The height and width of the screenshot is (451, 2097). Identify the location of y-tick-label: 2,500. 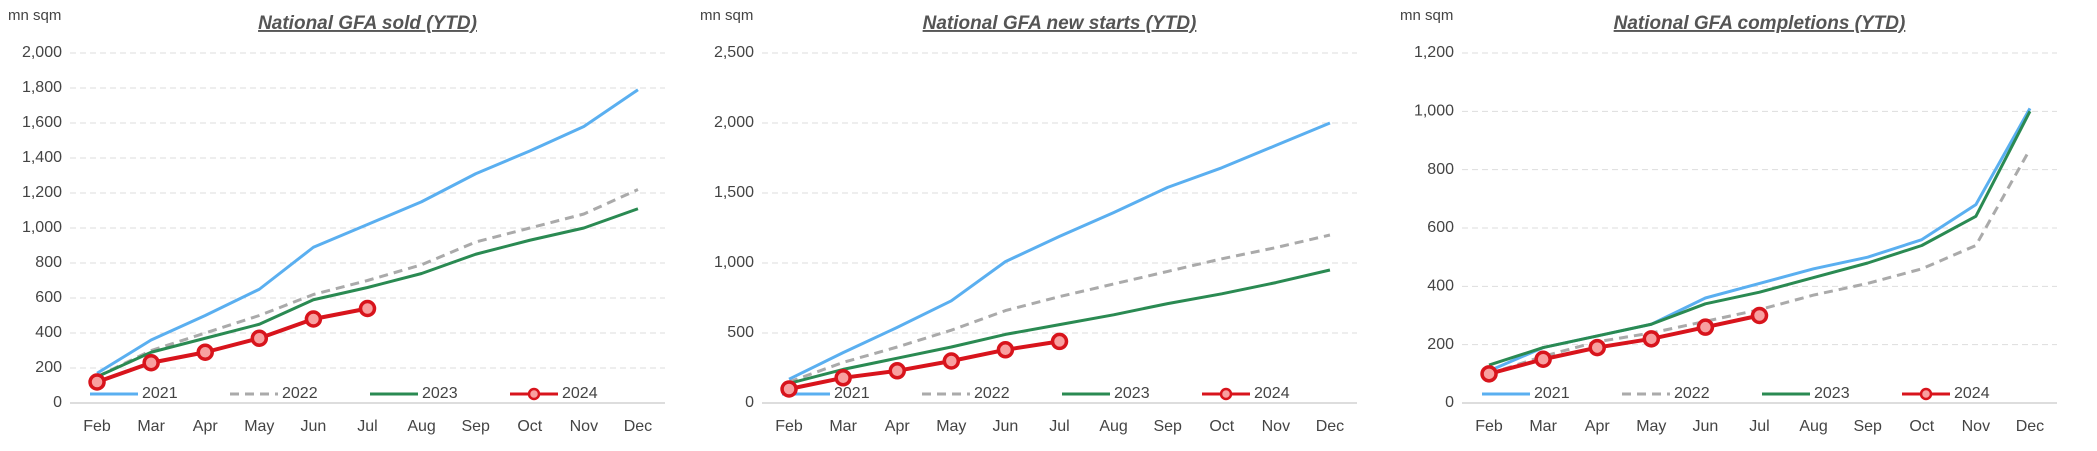
(734, 52).